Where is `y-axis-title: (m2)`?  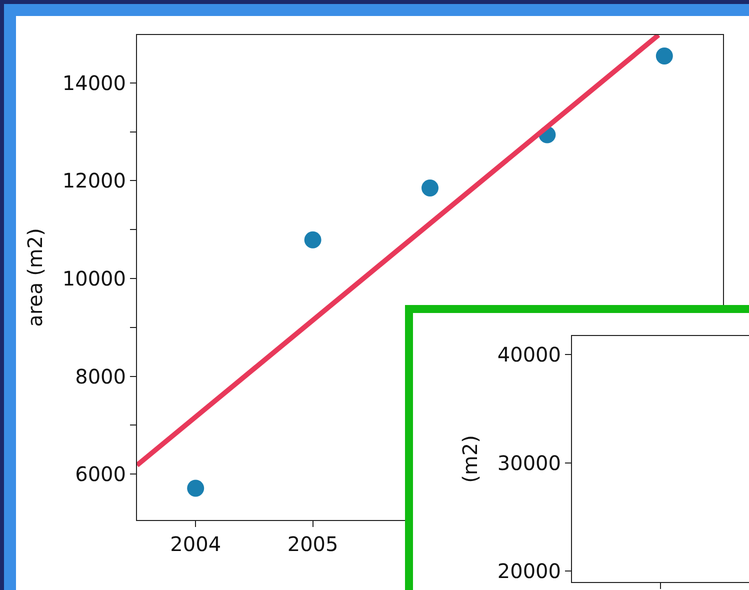 y-axis-title: (m2) is located at coordinates (470, 459).